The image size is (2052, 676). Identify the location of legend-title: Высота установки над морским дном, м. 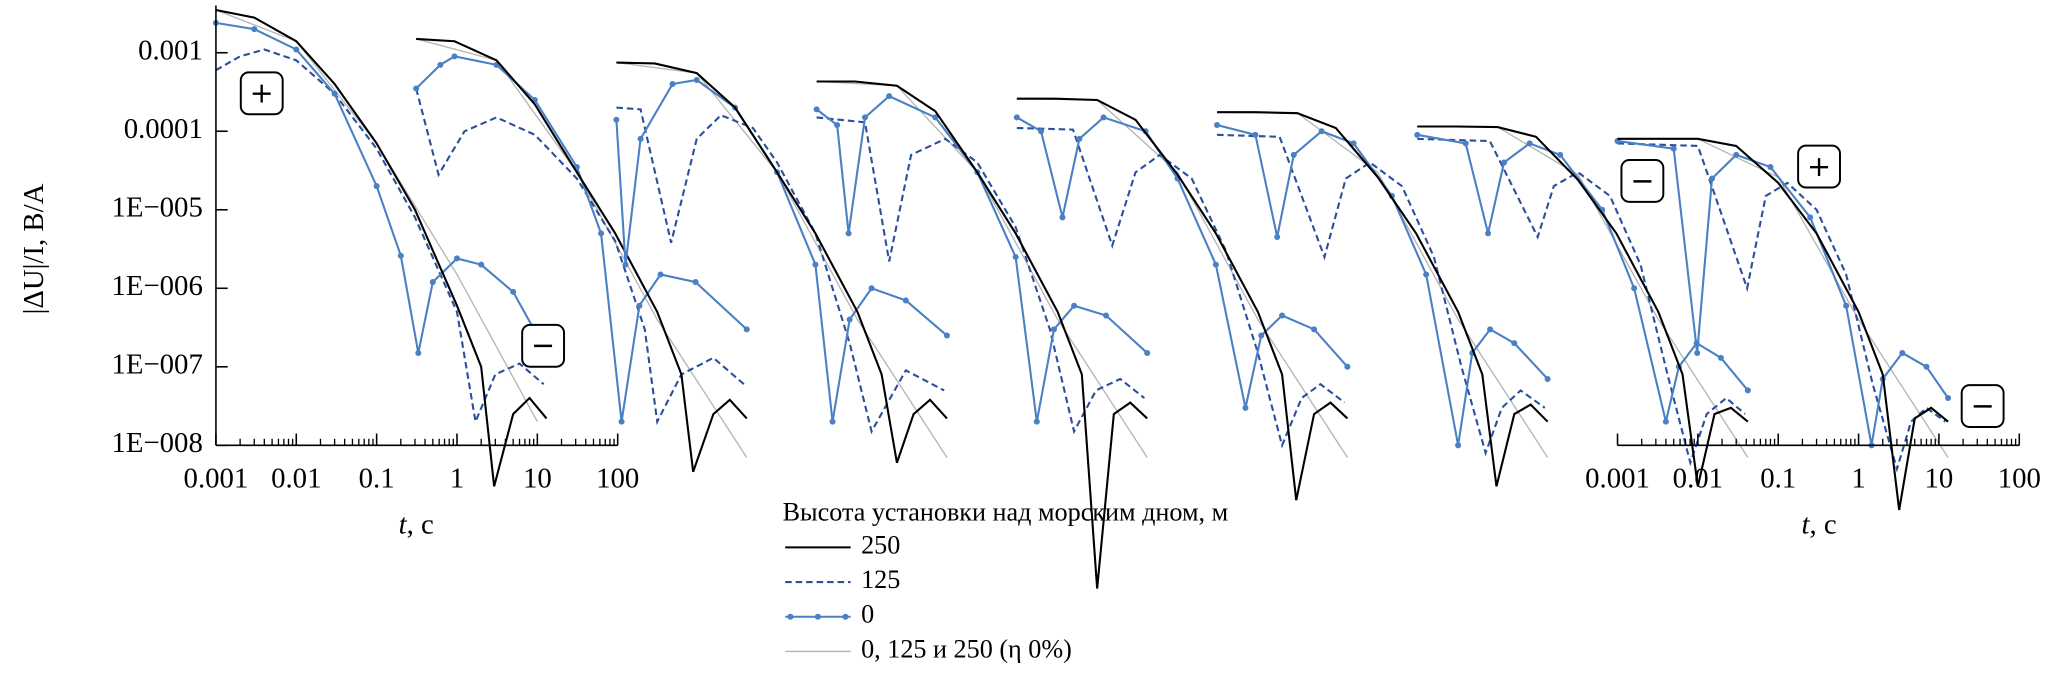
(1006, 512).